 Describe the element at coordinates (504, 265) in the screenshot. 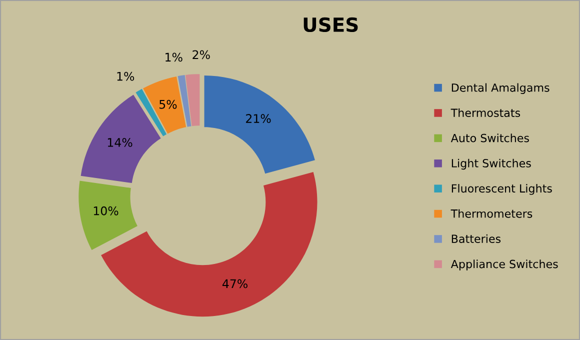

I see `legend-label: Appliance Switches` at that location.